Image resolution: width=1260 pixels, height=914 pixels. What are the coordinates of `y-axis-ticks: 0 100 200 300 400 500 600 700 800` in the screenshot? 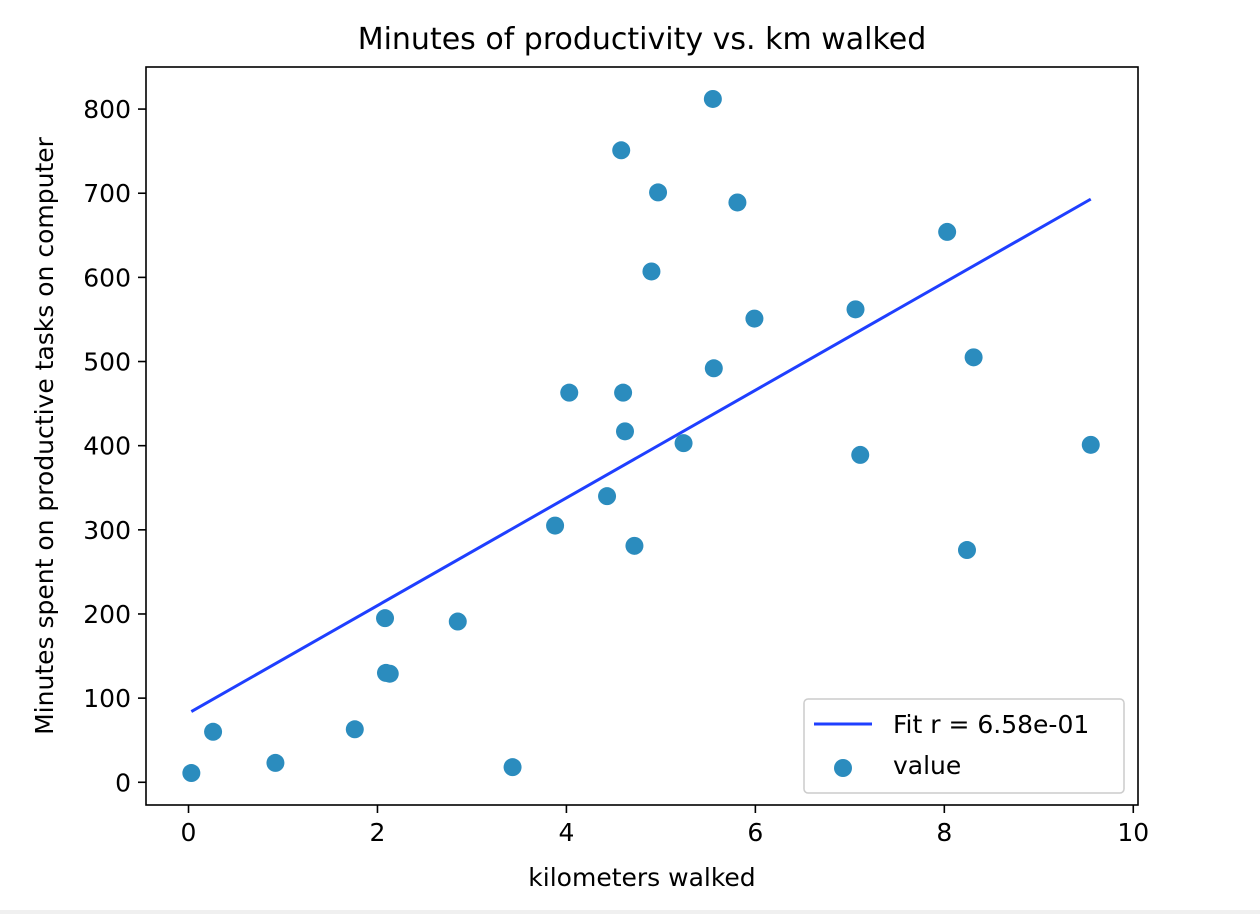 It's located at (114, 446).